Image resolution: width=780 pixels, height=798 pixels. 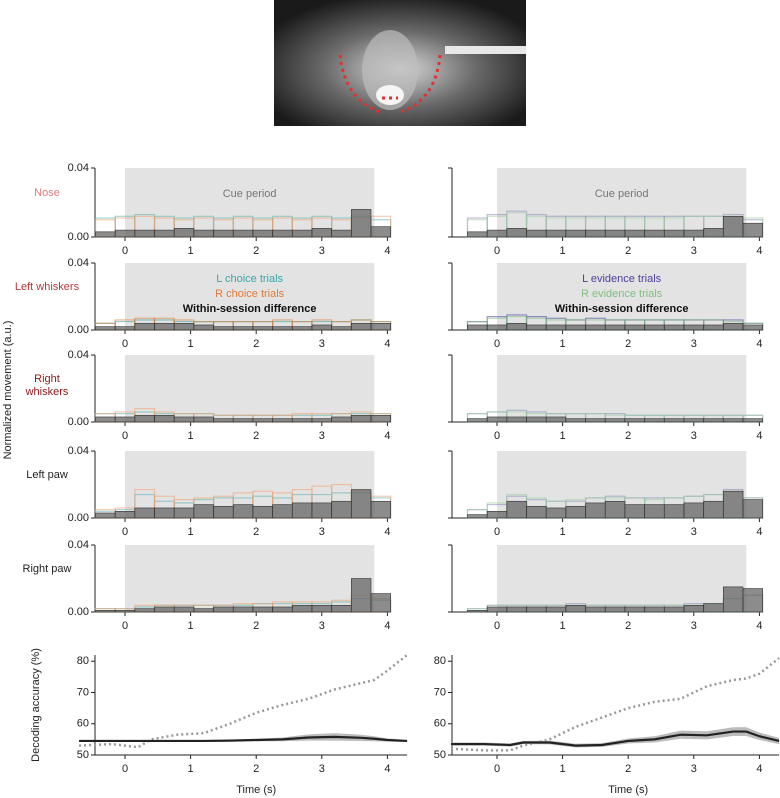 I want to click on y-tick-label: 60, so click(x=440, y=724).